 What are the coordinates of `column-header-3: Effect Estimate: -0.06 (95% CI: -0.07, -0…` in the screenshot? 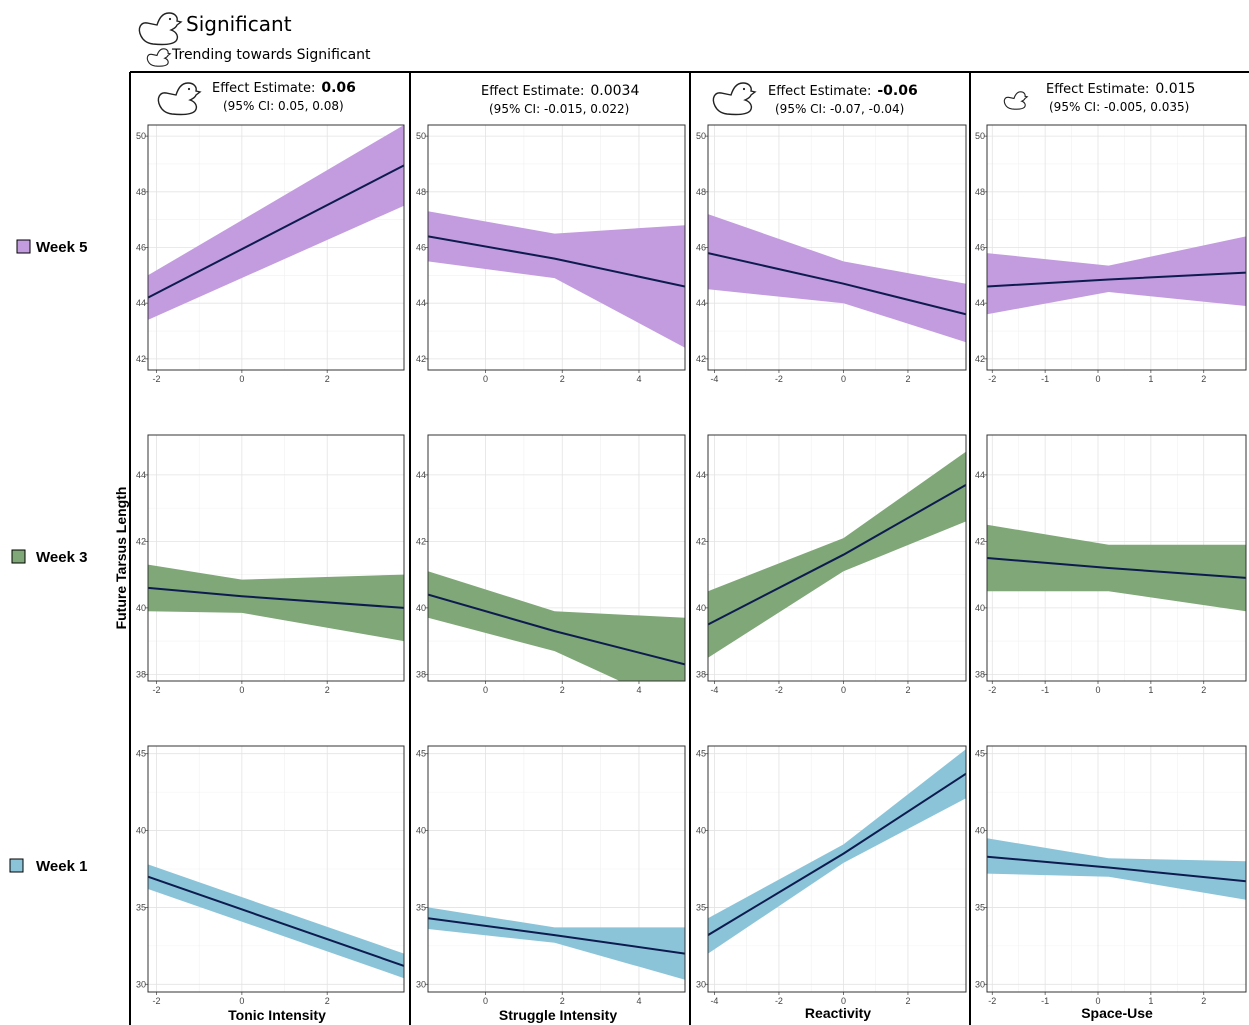 It's located at (815, 99).